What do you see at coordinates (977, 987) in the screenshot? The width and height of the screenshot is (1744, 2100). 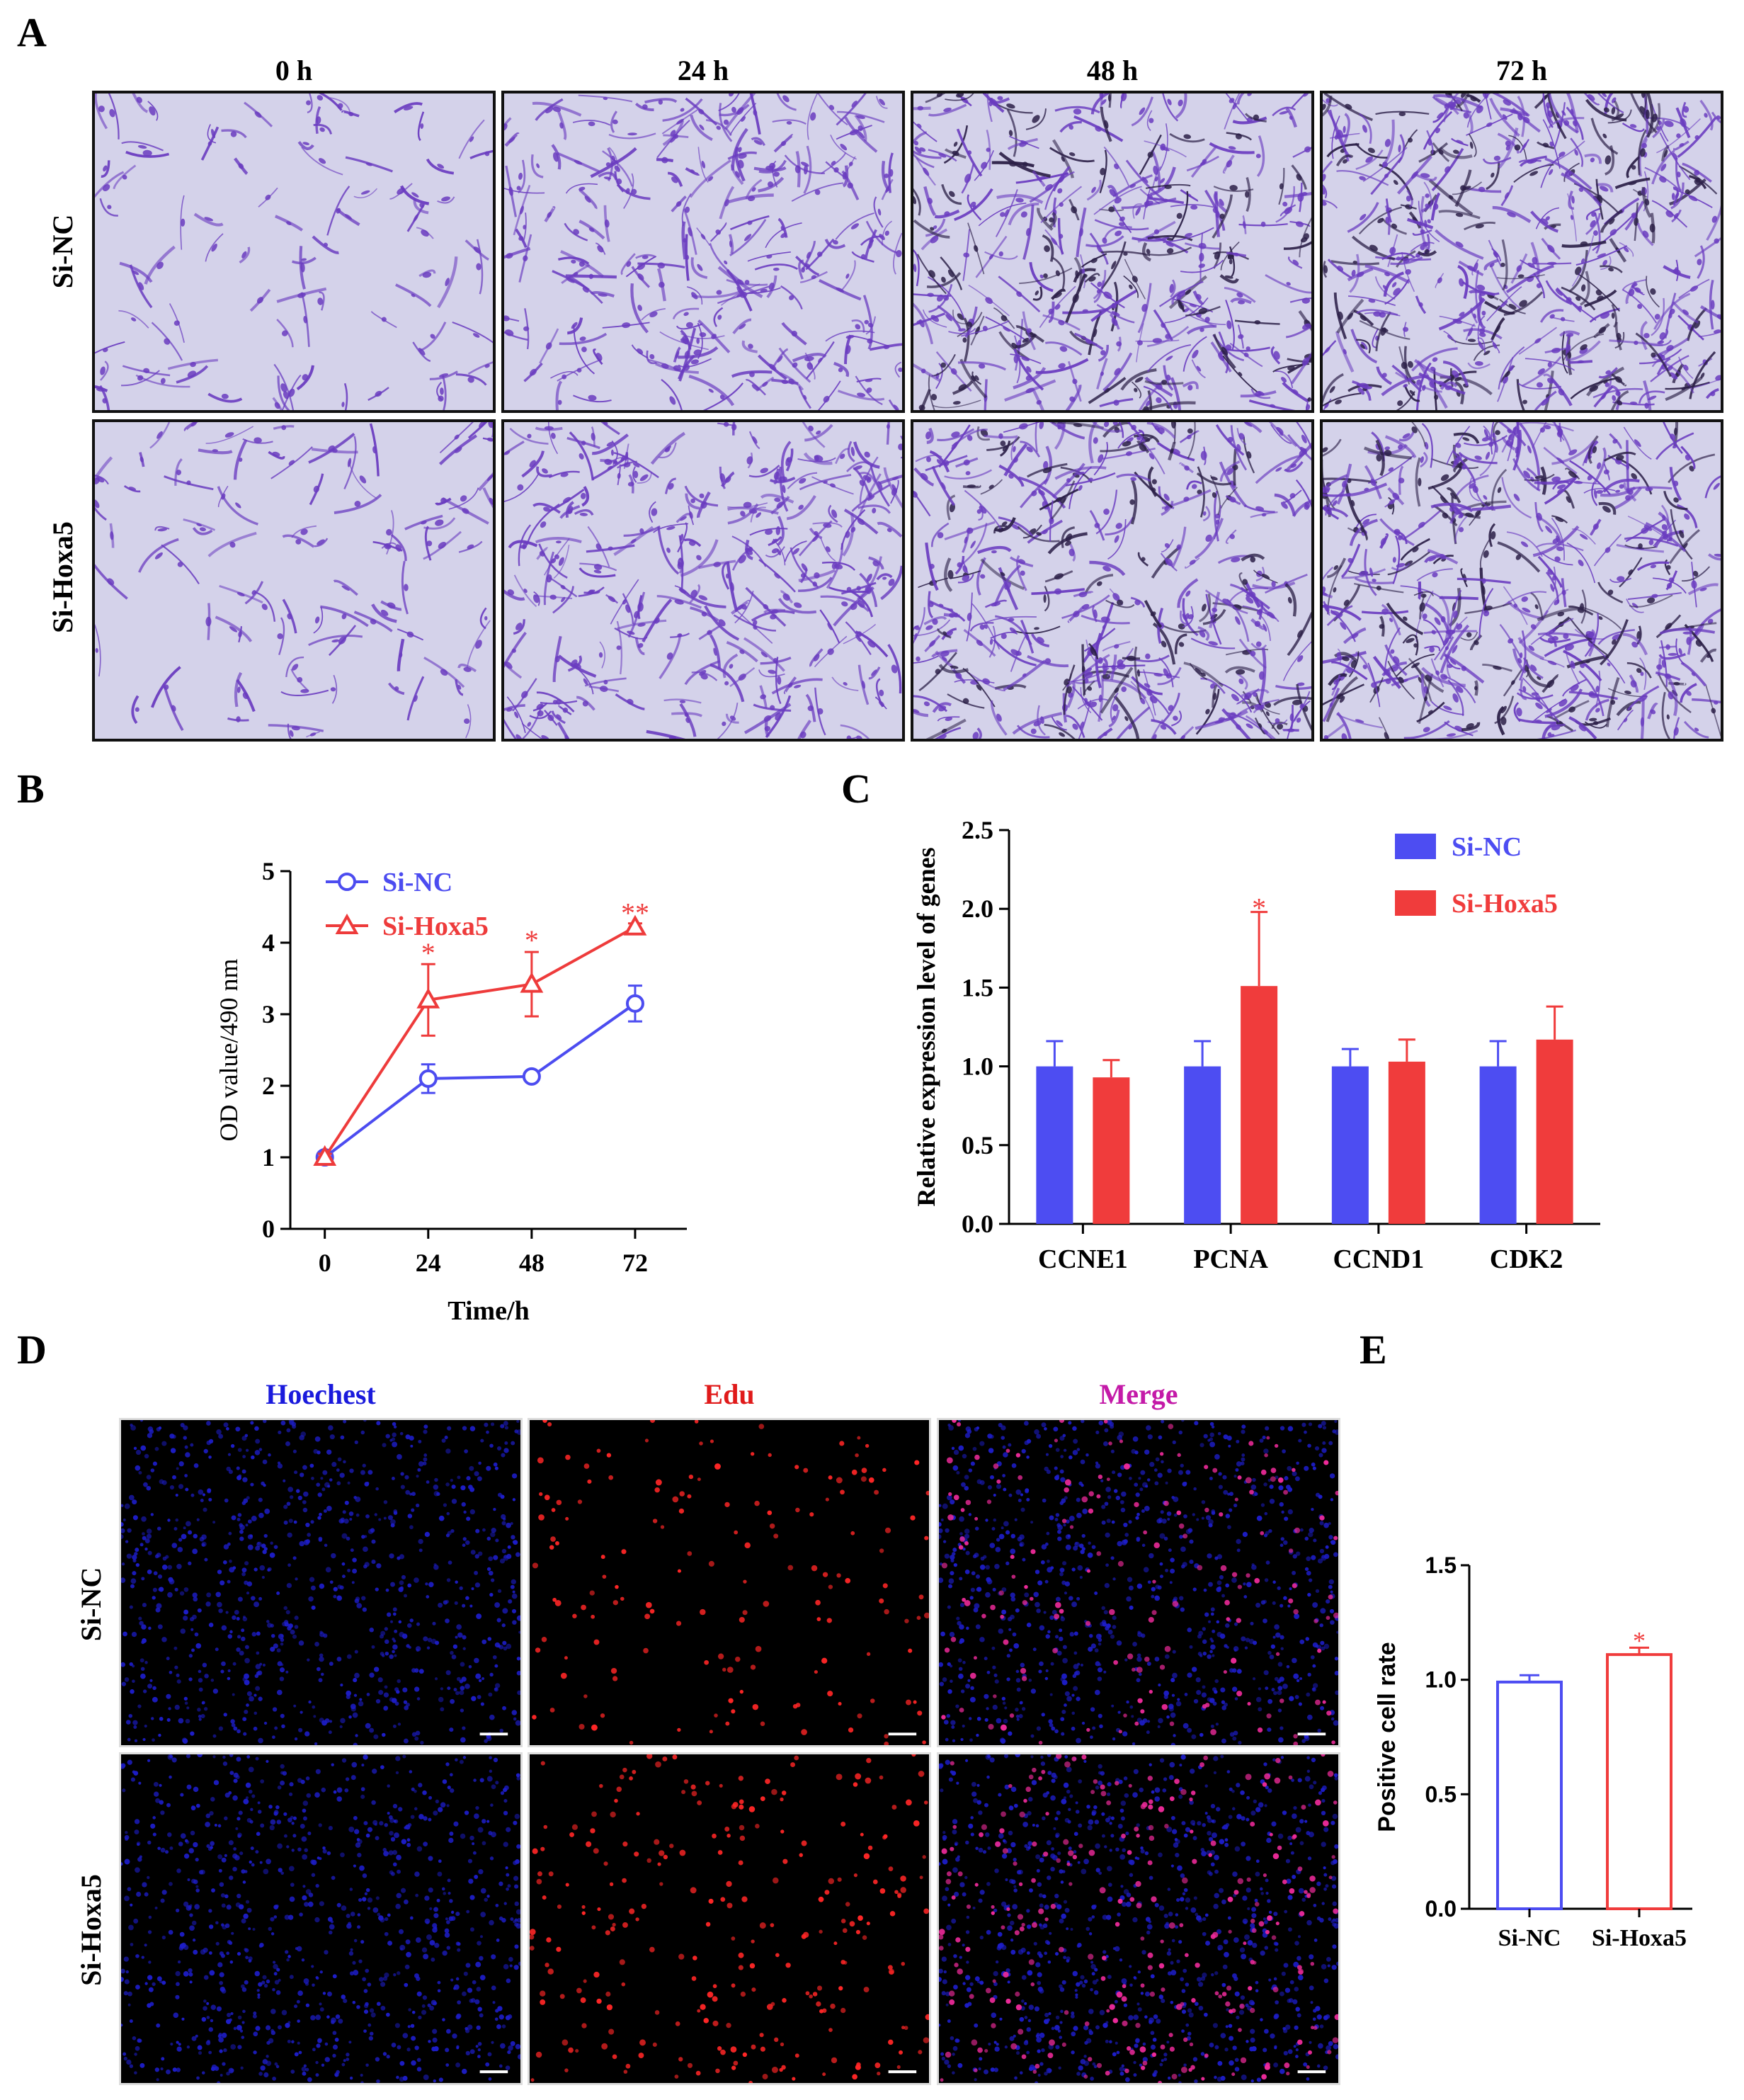 I see `y-tick-label: 1.5` at bounding box center [977, 987].